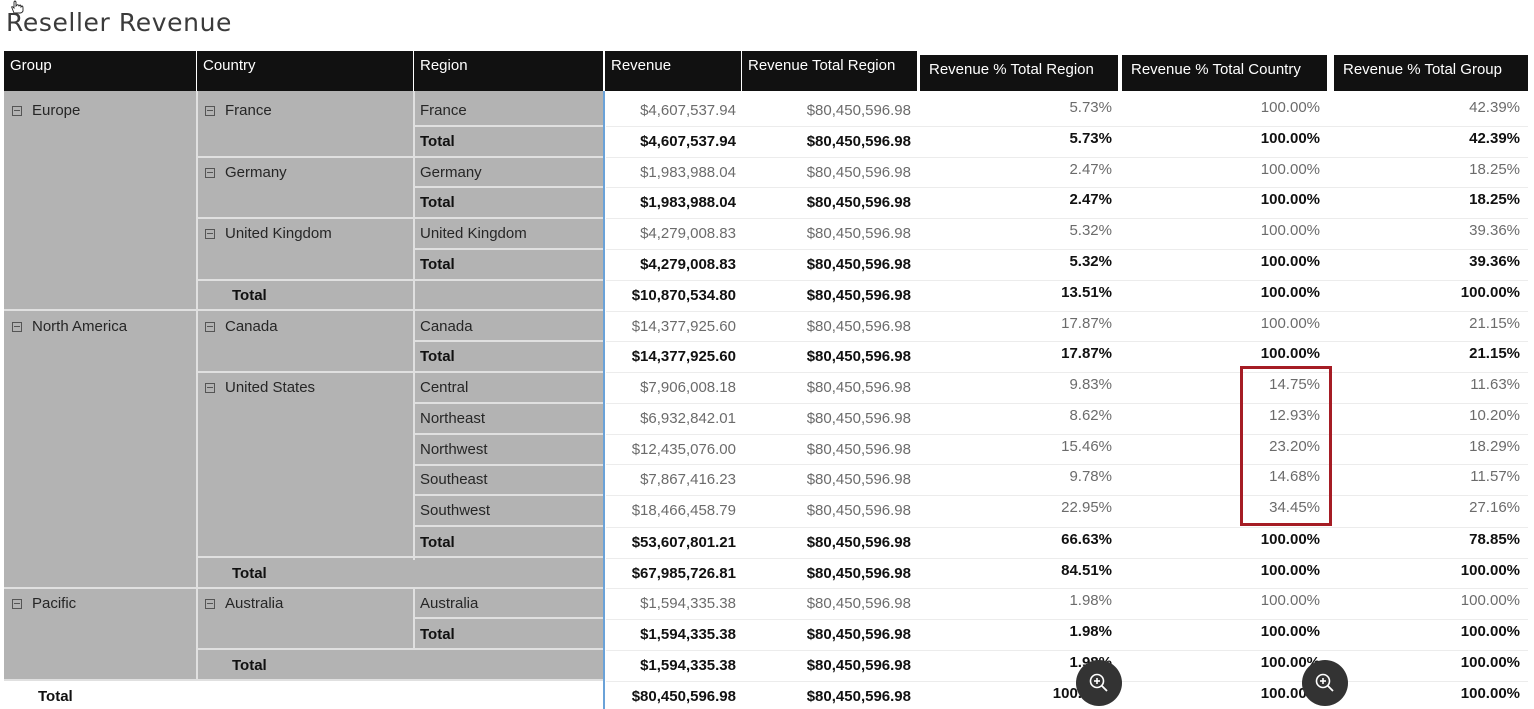  What do you see at coordinates (17, 7) in the screenshot?
I see `hand-cursor-icon` at bounding box center [17, 7].